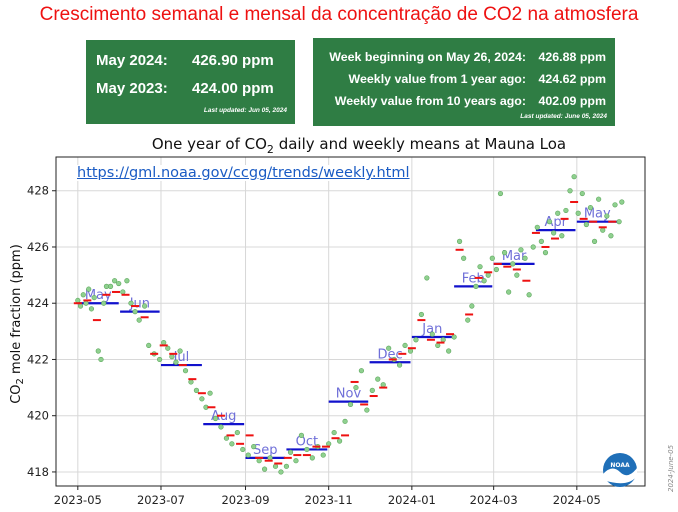 The image size is (678, 512). Describe the element at coordinates (38, 191) in the screenshot. I see `y-tick-label: 428` at that location.